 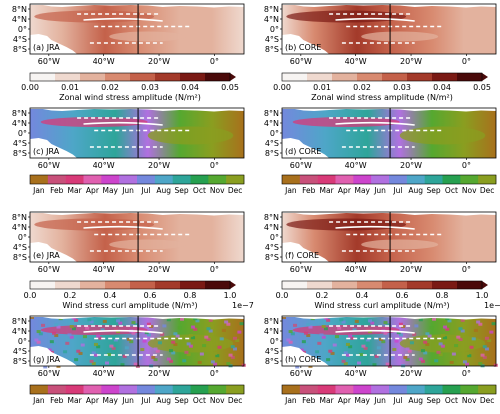 What do you see at coordinates (137, 6) in the screenshot?
I see `land-north` at bounding box center [137, 6].